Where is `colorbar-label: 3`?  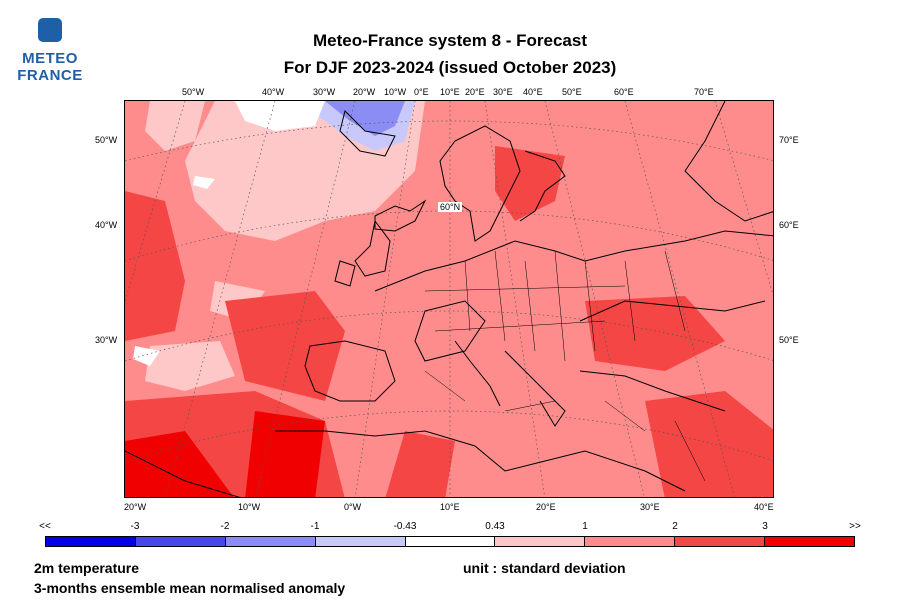 colorbar-label: 3 is located at coordinates (765, 526).